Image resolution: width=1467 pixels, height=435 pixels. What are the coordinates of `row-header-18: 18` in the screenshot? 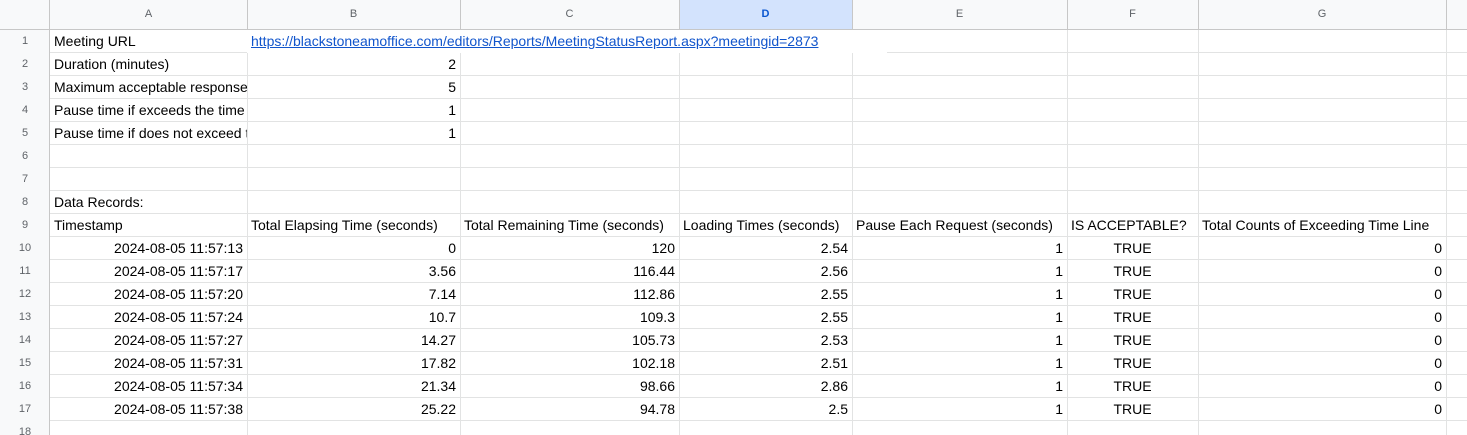 It's located at (25, 428).